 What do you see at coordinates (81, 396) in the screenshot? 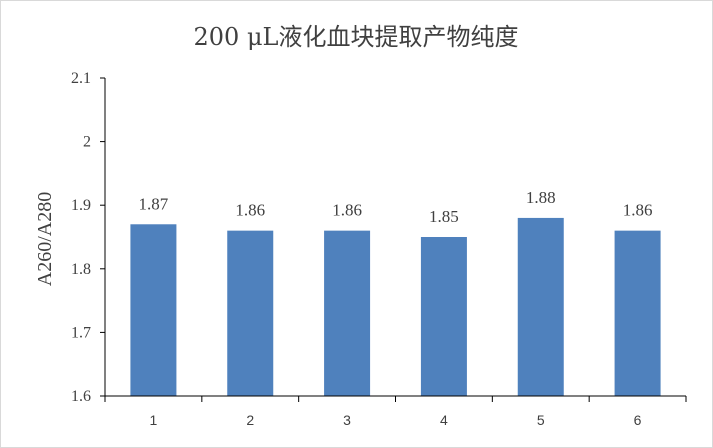
I see `y-tick-label: 1.6` at bounding box center [81, 396].